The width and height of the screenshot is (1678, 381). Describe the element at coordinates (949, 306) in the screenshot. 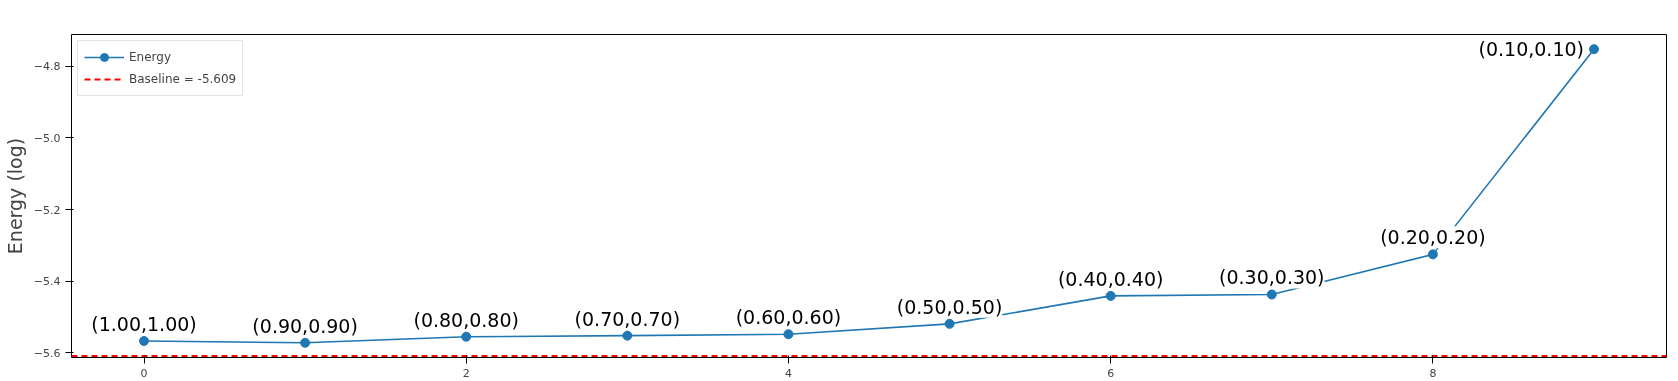

I see `annotation: (0.50,0.50)` at that location.